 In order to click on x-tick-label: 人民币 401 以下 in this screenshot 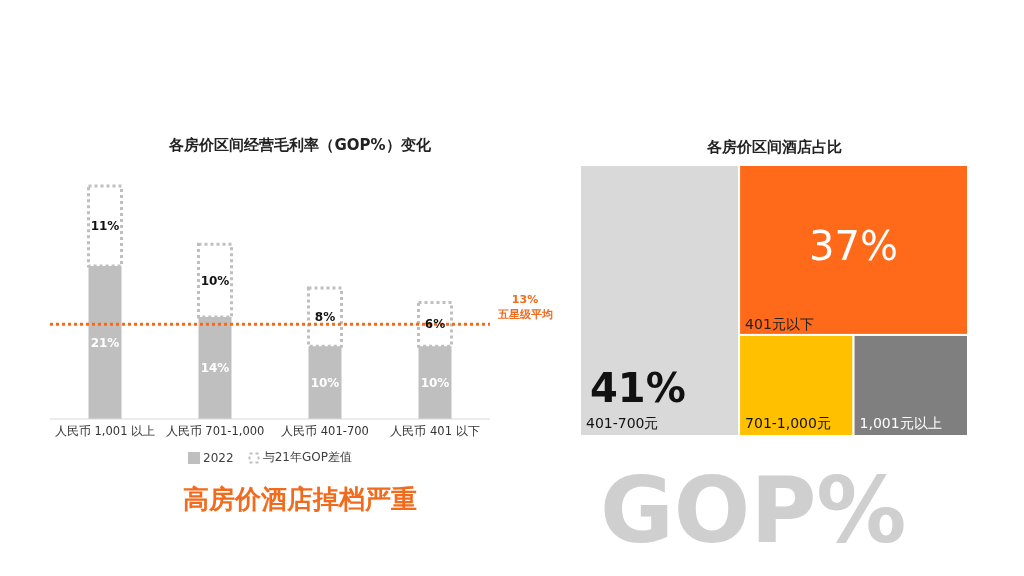, I will do `click(435, 431)`.